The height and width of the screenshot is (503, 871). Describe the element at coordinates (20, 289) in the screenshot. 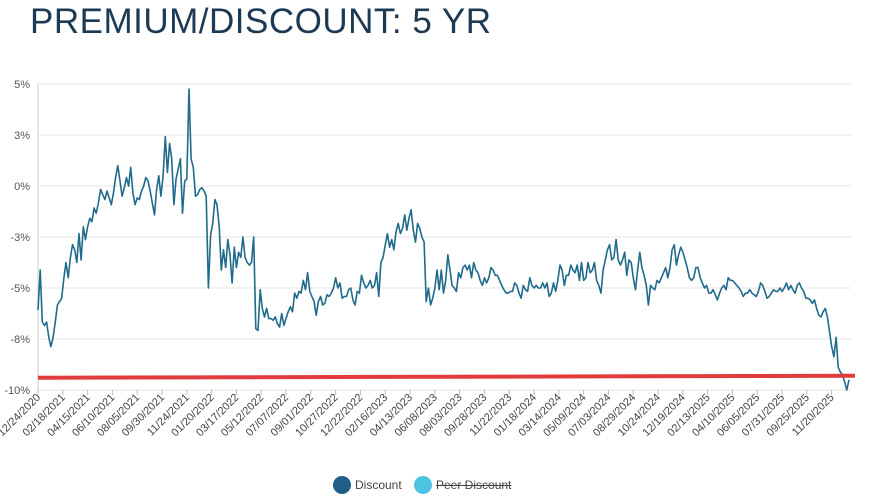

I see `y-tick-label: -5%` at that location.